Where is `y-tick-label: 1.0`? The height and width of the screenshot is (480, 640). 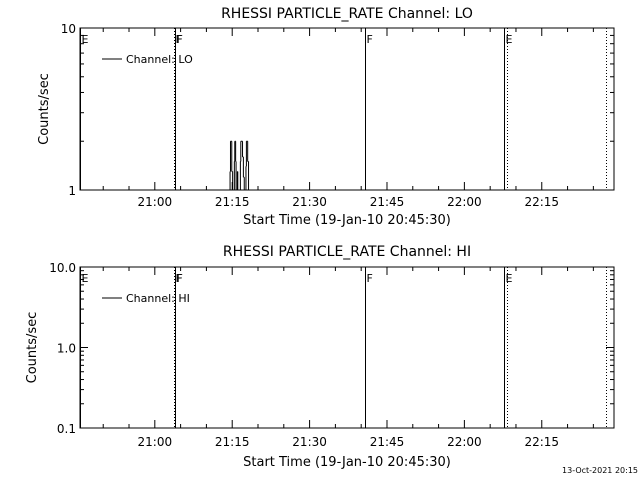 y-tick-label: 1.0 is located at coordinates (66, 349).